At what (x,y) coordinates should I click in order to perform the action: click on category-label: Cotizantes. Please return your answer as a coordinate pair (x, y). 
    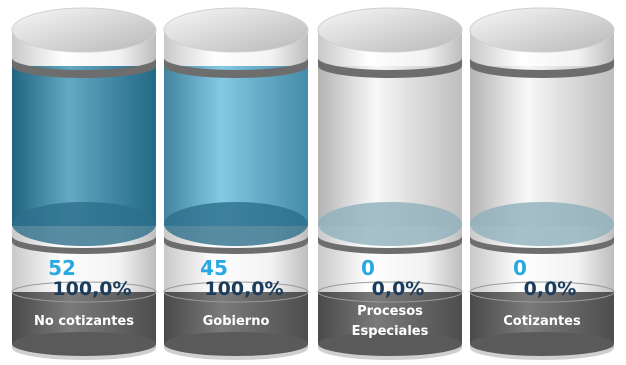
    Looking at the image, I should click on (542, 321).